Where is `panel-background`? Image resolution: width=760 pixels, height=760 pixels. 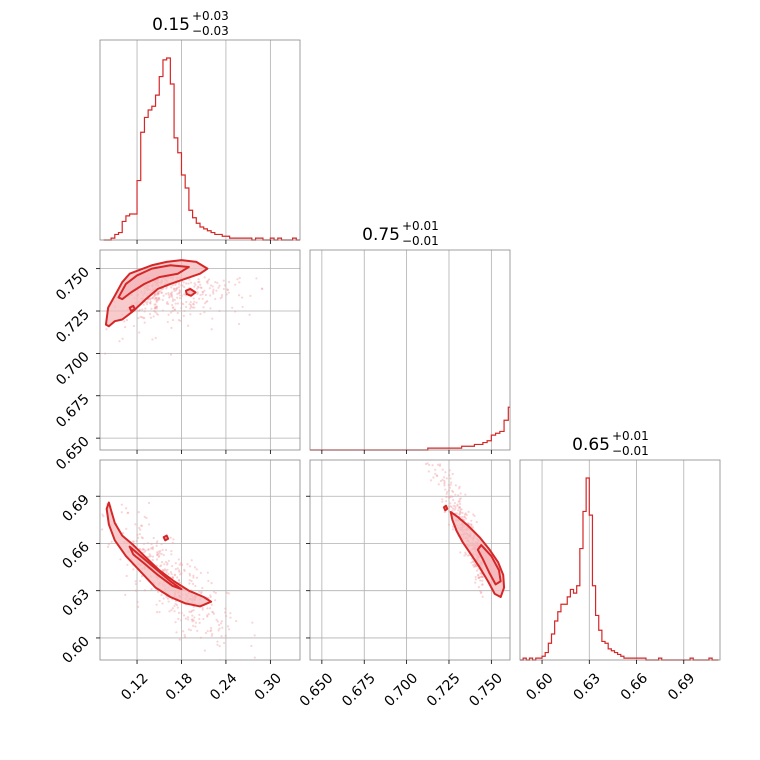
panel-background is located at coordinates (410, 350).